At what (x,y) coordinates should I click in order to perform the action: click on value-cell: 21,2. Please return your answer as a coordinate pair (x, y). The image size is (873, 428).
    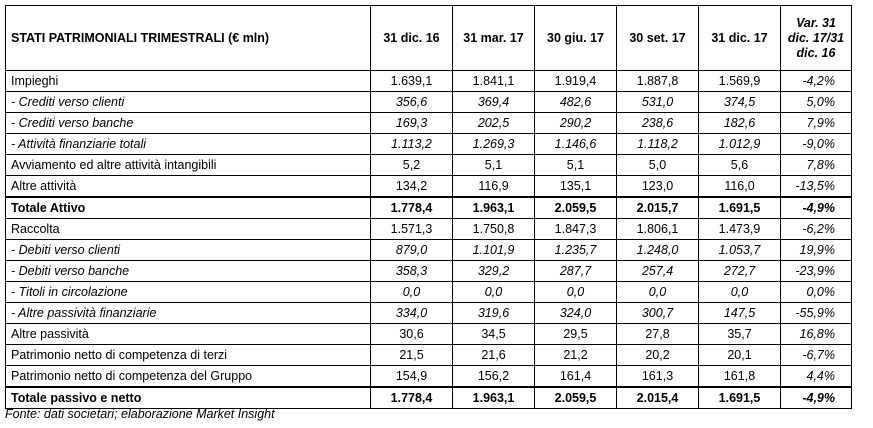
    Looking at the image, I should click on (575, 355).